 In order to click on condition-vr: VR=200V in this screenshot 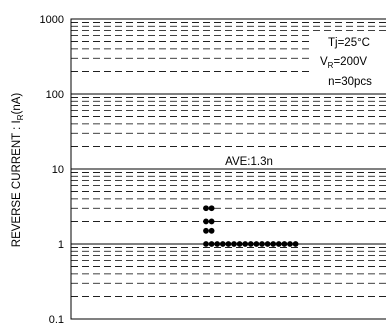, I will do `click(343, 63)`.